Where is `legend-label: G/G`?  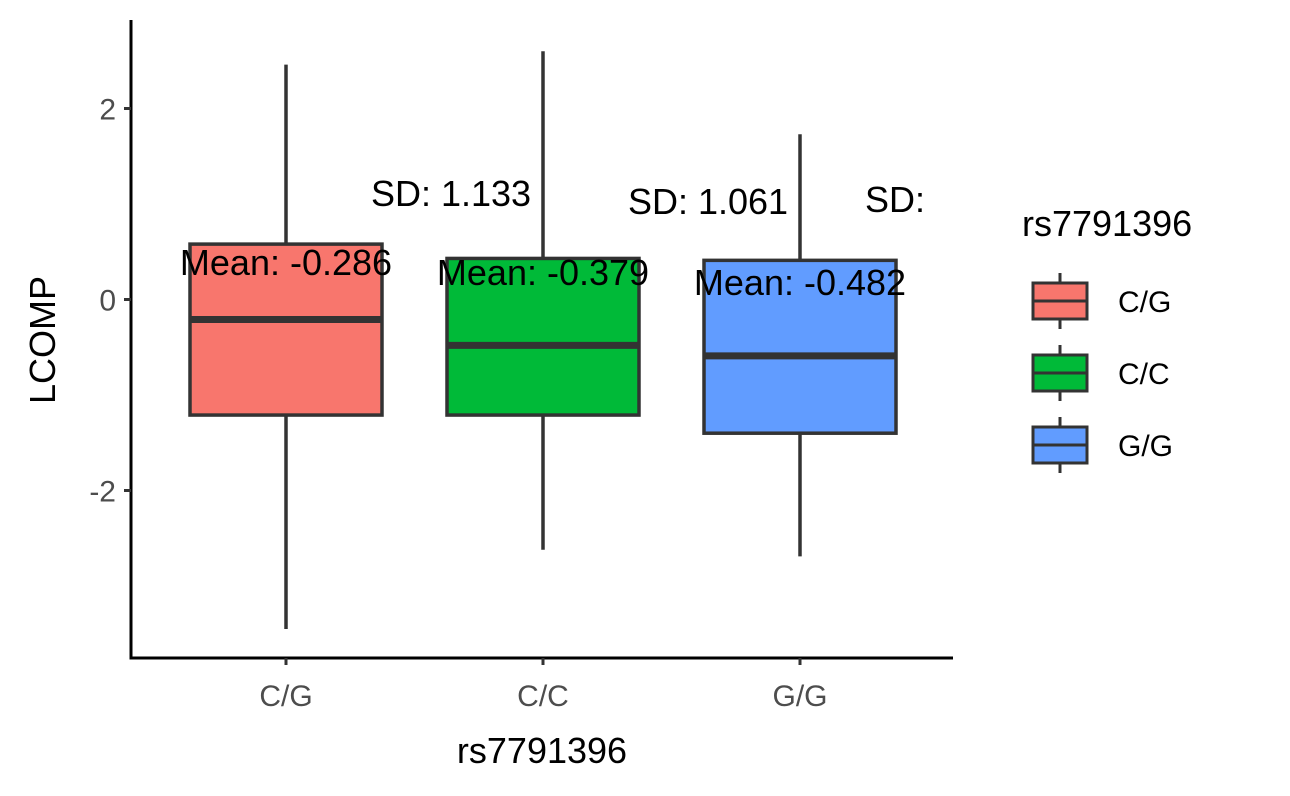
legend-label: G/G is located at coordinates (1145, 446).